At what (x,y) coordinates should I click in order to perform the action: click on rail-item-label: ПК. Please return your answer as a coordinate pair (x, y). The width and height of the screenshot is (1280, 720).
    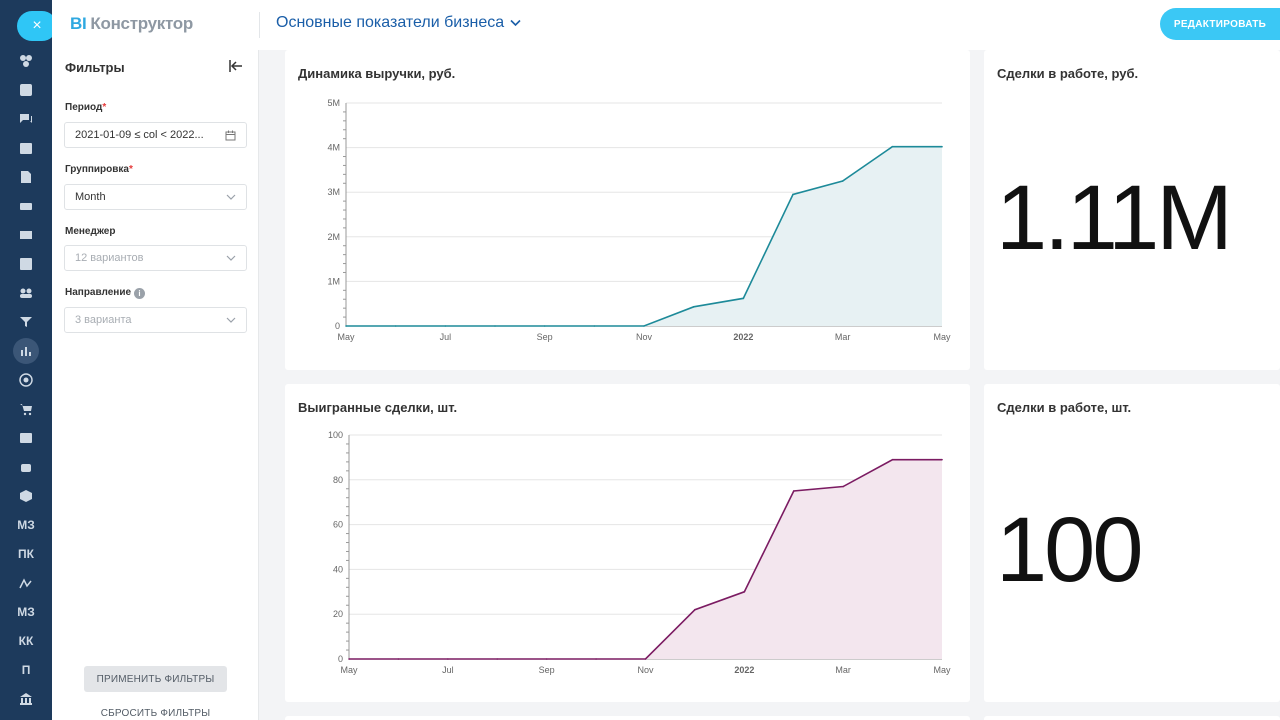
    Looking at the image, I should click on (26, 554).